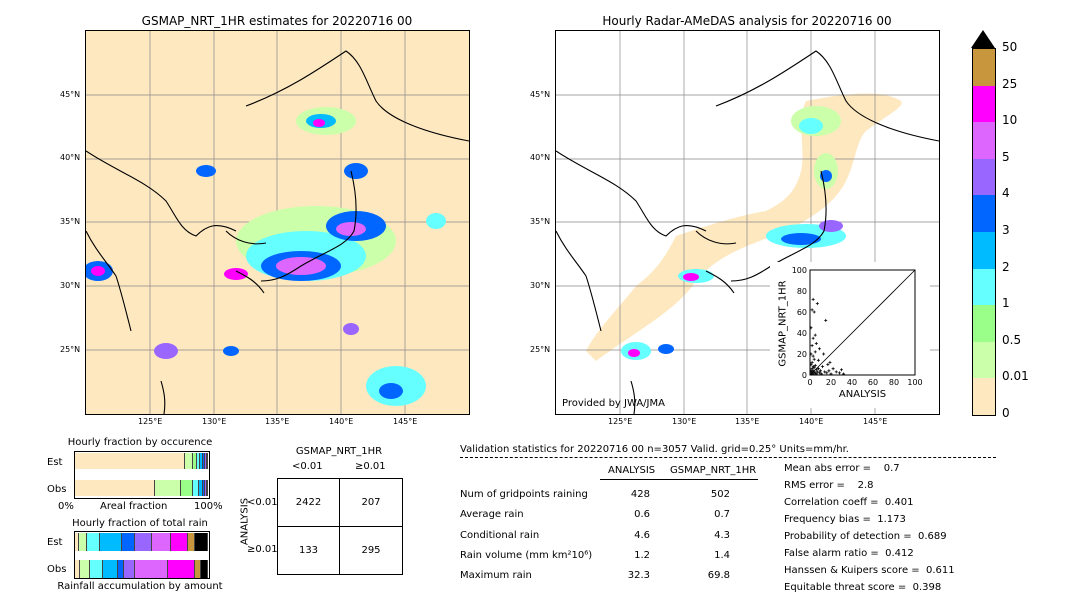  I want to click on total-rain-title: Hourly fraction of total rain, so click(140, 523).